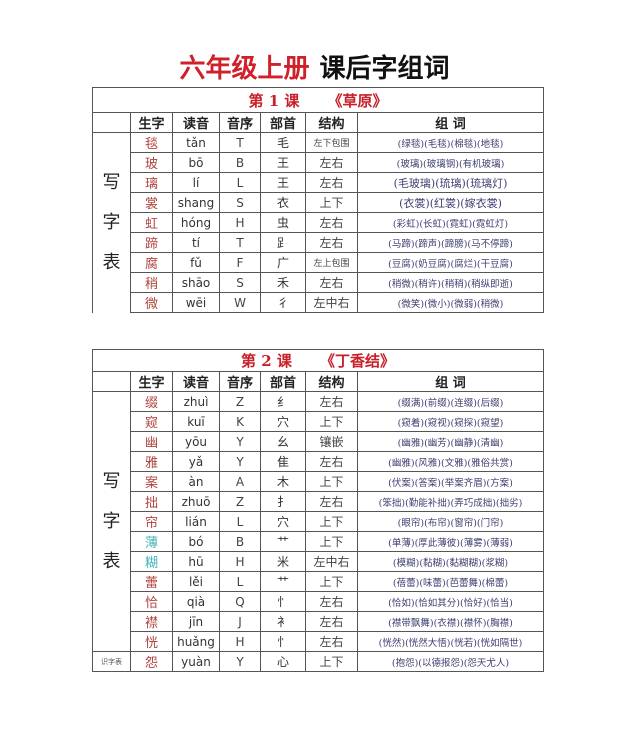 The width and height of the screenshot is (629, 752). I want to click on pinyin: shang, so click(196, 202).